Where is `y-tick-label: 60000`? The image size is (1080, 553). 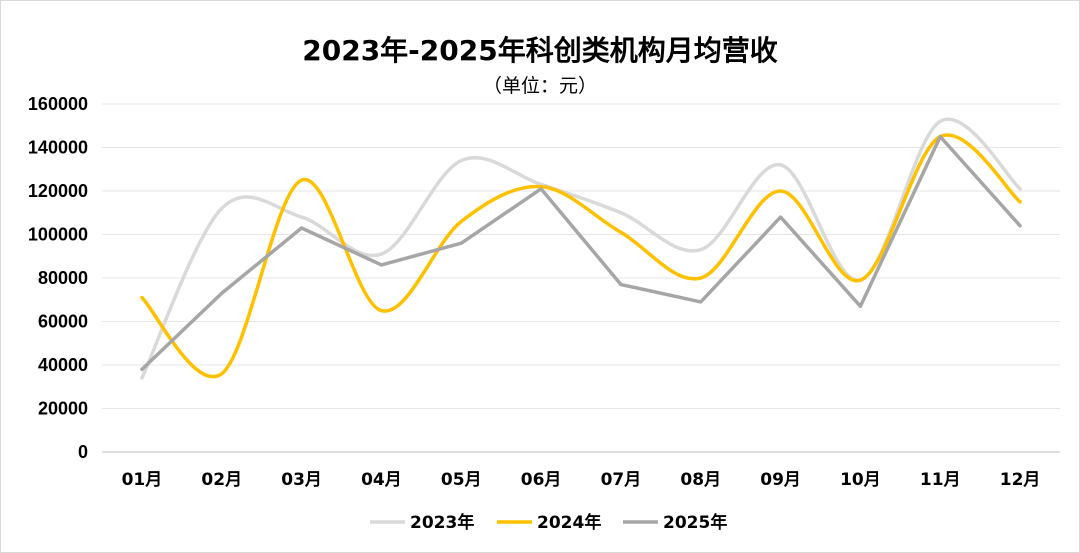
y-tick-label: 60000 is located at coordinates (63, 322).